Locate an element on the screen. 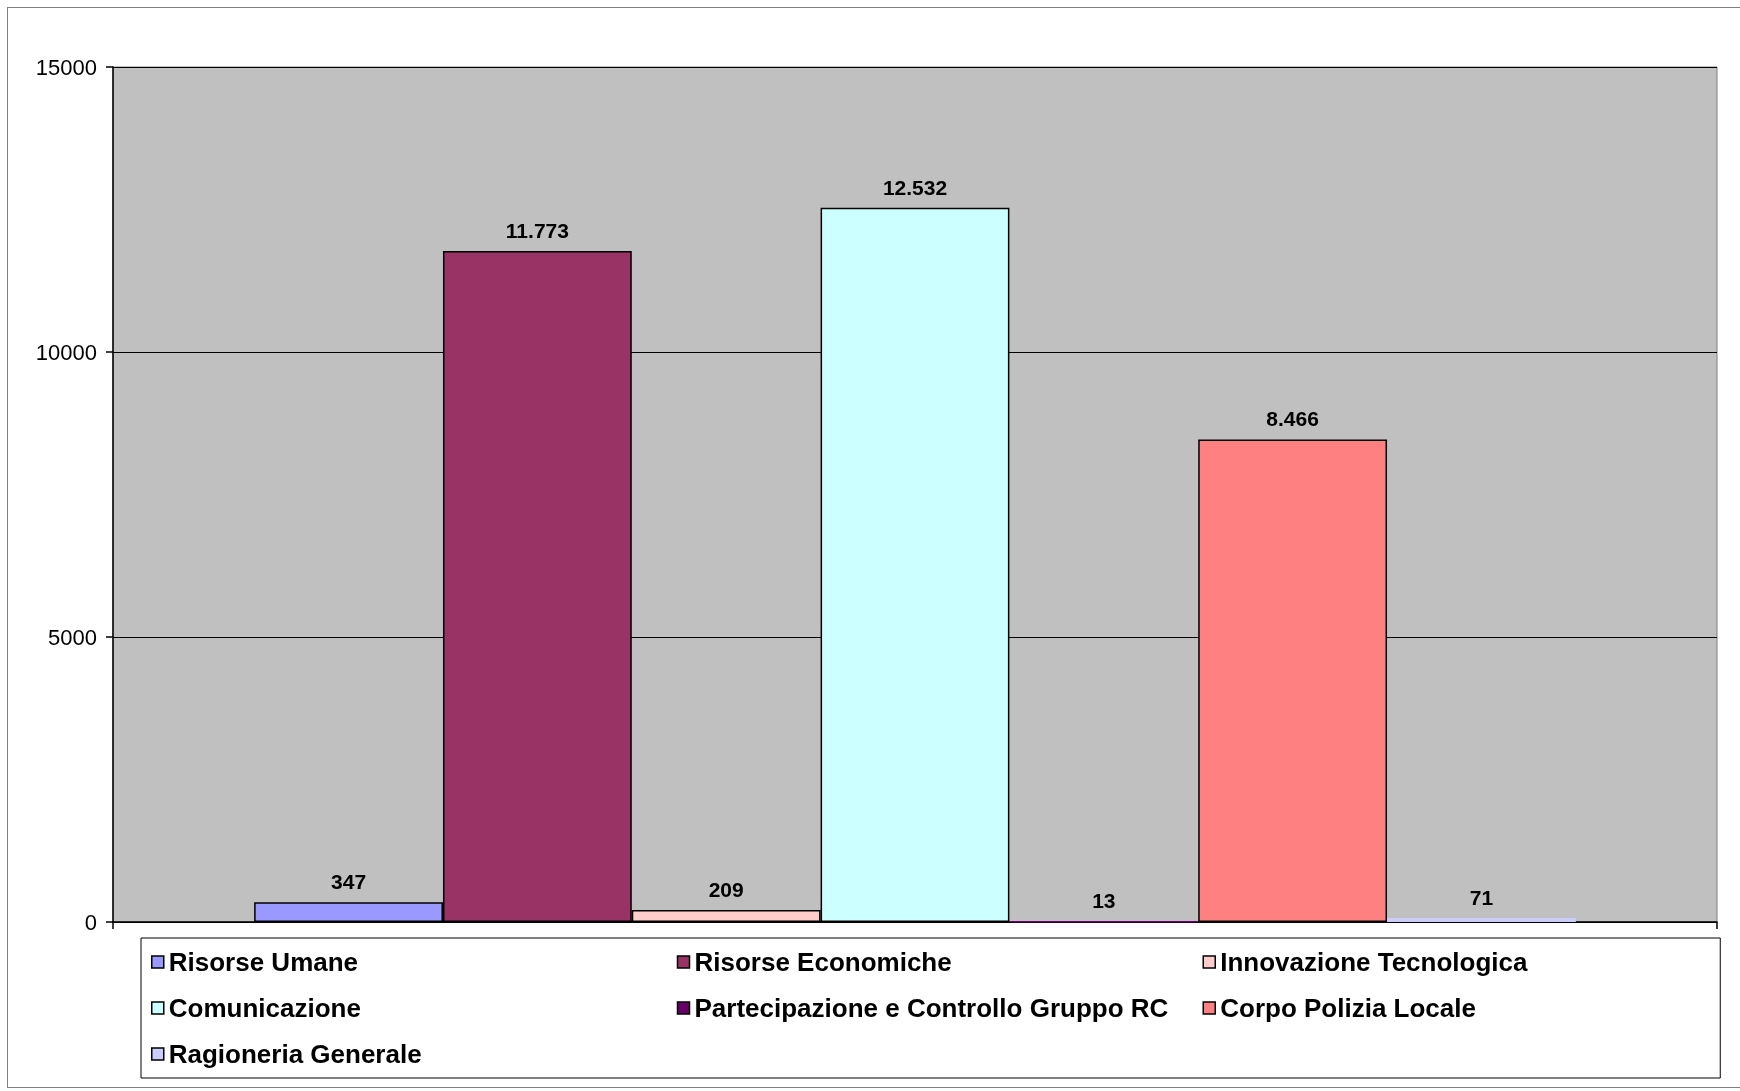 The height and width of the screenshot is (1091, 1740). data-label: 71 is located at coordinates (1481, 897).